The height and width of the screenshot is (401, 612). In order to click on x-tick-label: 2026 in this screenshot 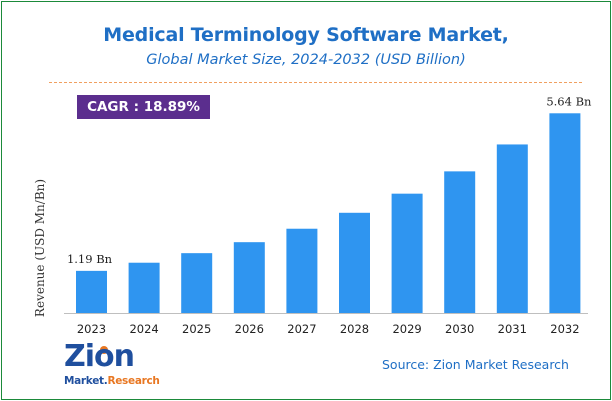, I will do `click(249, 329)`.